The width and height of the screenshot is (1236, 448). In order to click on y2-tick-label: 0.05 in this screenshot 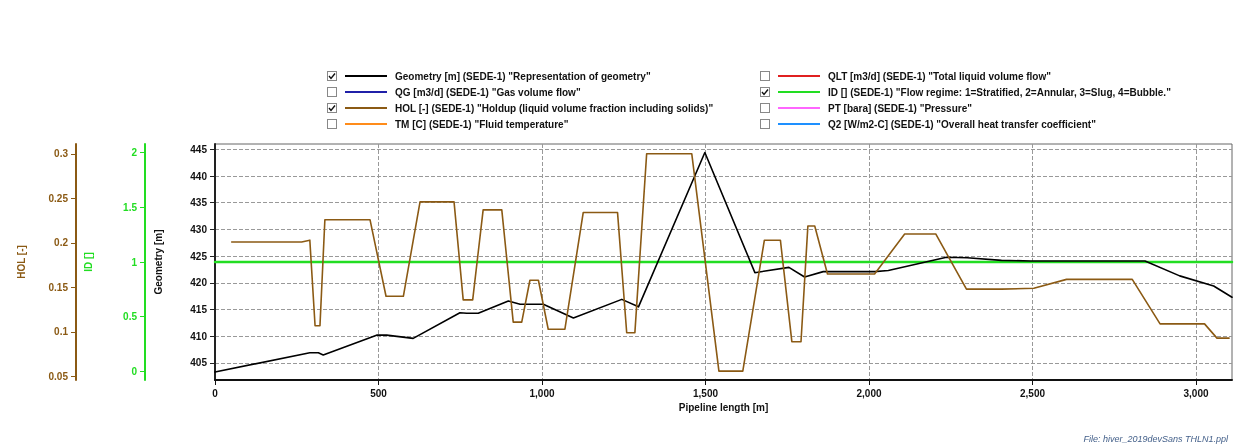, I will do `click(58, 376)`.